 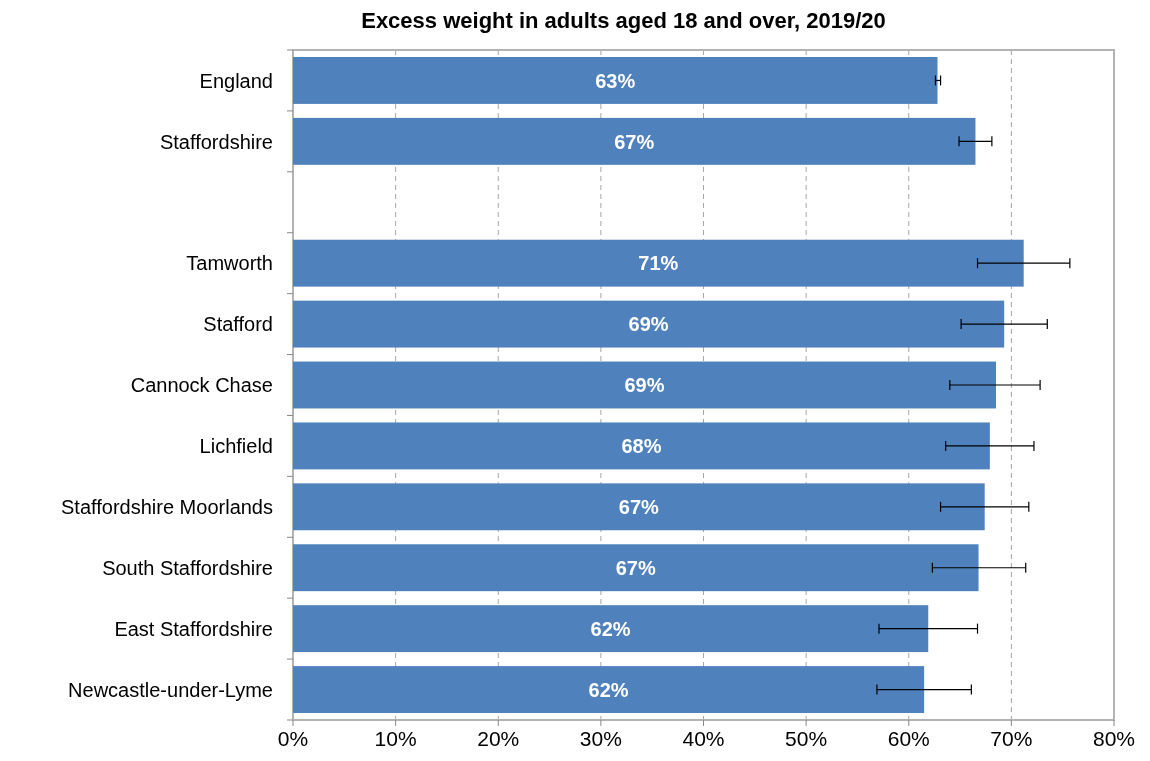 What do you see at coordinates (703, 738) in the screenshot?
I see `x-tick-label: 40%` at bounding box center [703, 738].